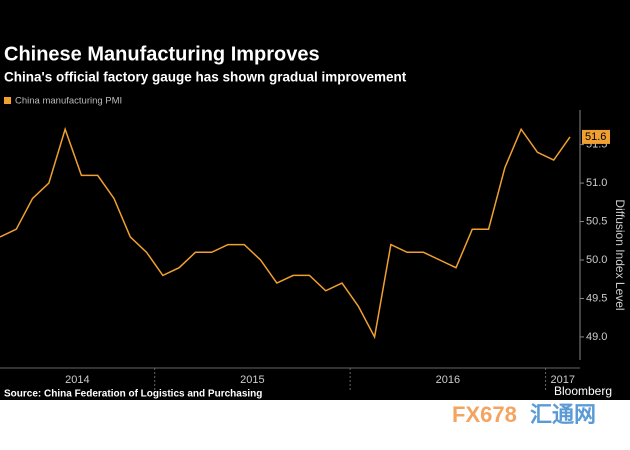  I want to click on y-tick-label: 49.0, so click(596, 337).